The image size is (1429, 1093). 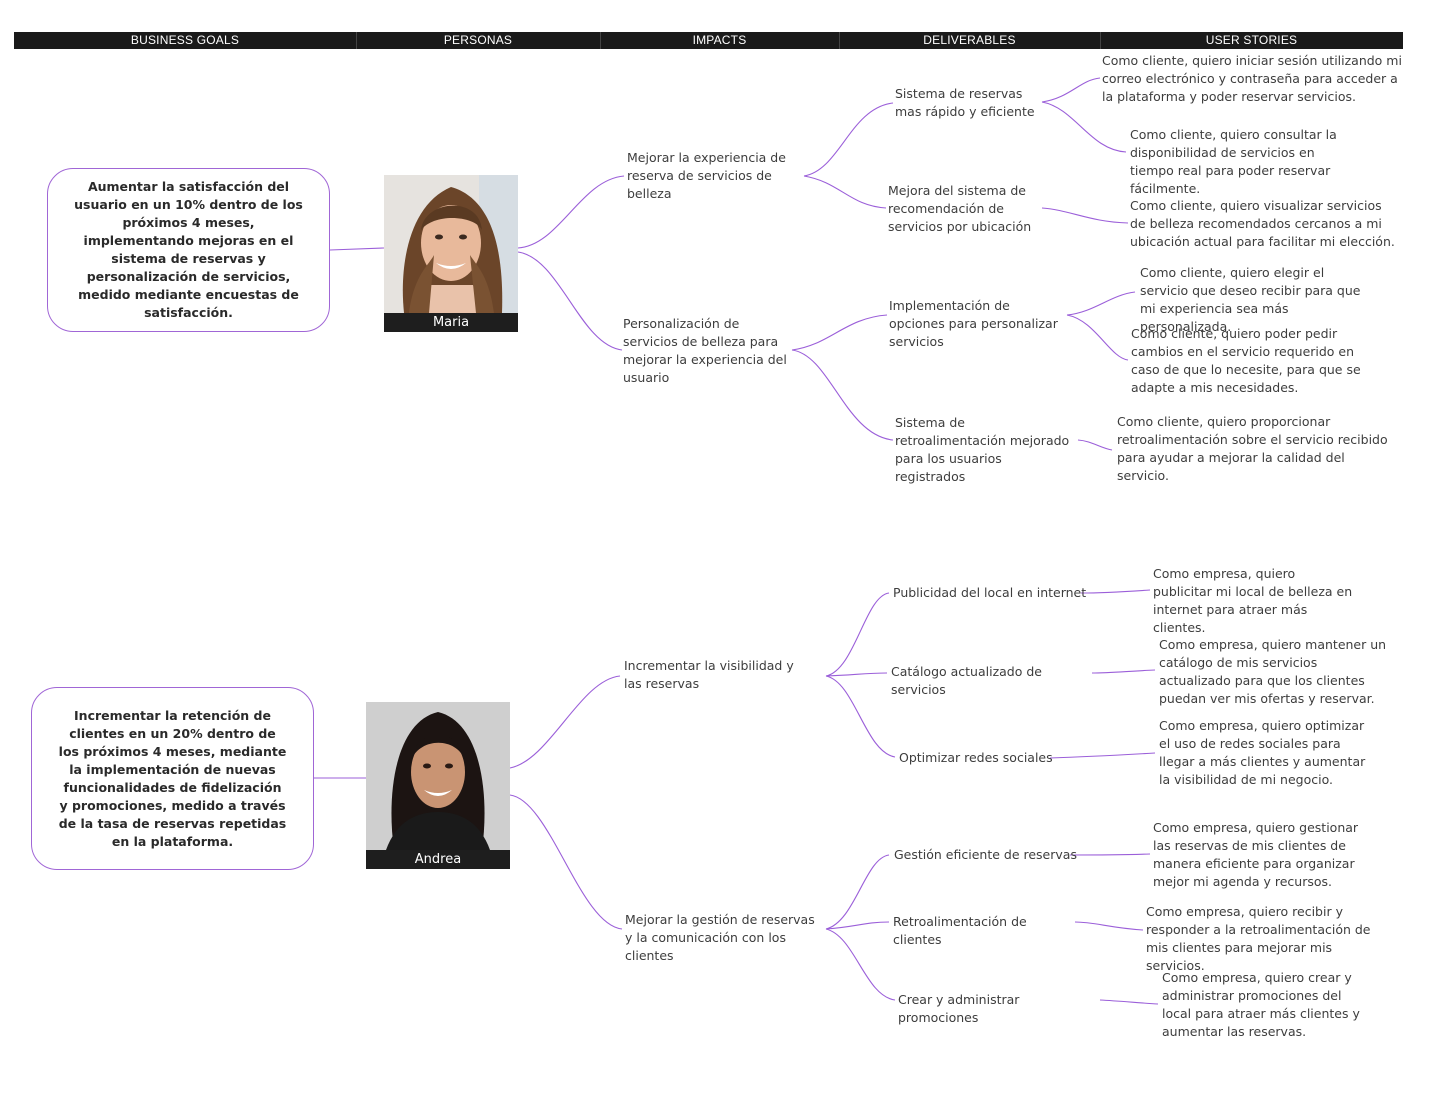 I want to click on header-impacts: IMPACTS, so click(x=720, y=40).